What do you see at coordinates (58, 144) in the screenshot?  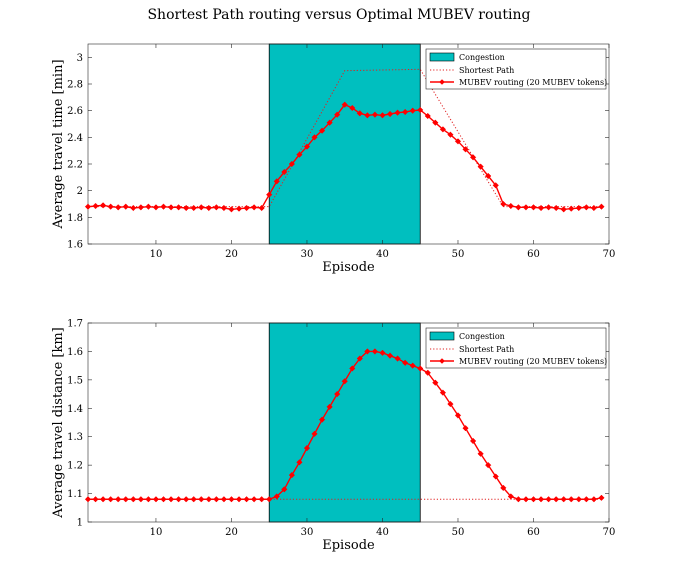 I see `y-axis-label: Average travel time [min]` at bounding box center [58, 144].